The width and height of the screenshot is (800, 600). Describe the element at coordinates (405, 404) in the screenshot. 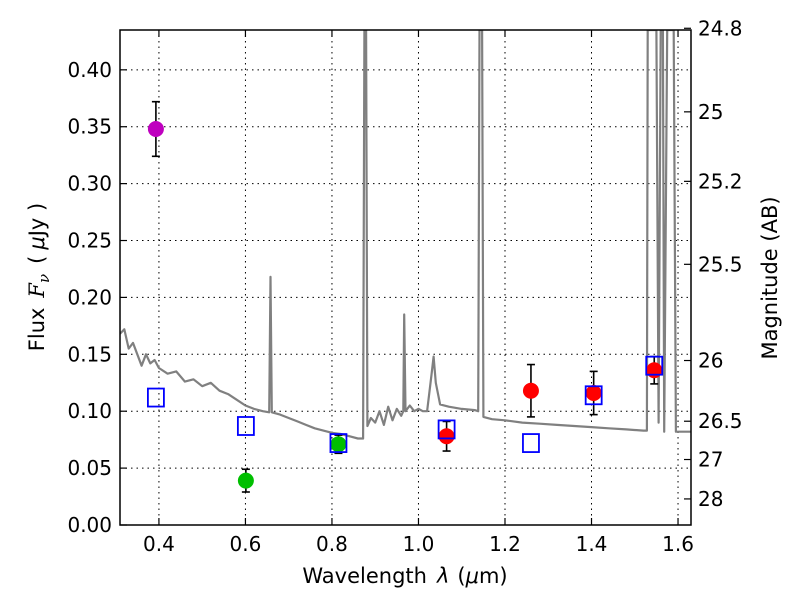

I see `model-points` at that location.